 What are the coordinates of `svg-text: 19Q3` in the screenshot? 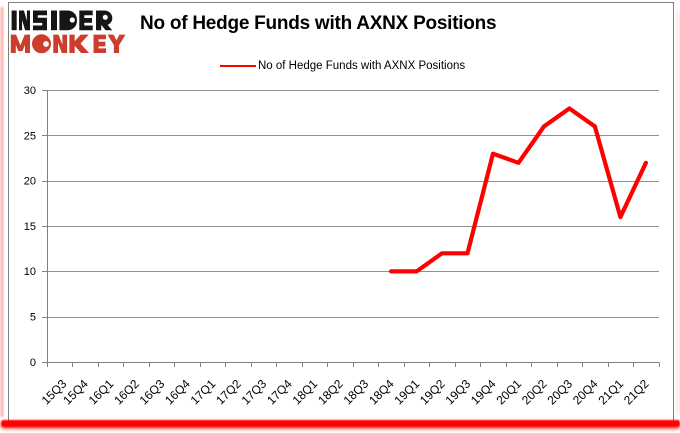 It's located at (458, 391).